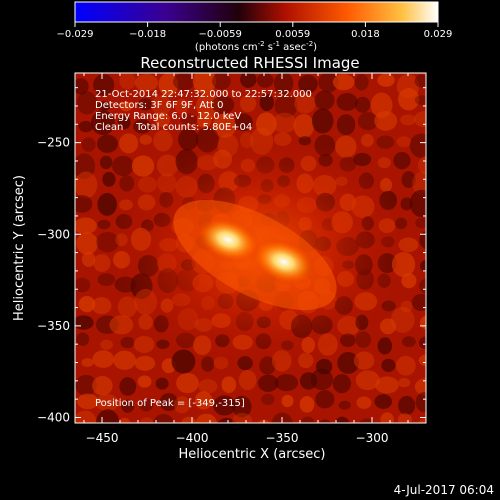 The image size is (500, 500). I want to click on annotation-counts: Clean Total counts: 5.80E+04, so click(173, 127).